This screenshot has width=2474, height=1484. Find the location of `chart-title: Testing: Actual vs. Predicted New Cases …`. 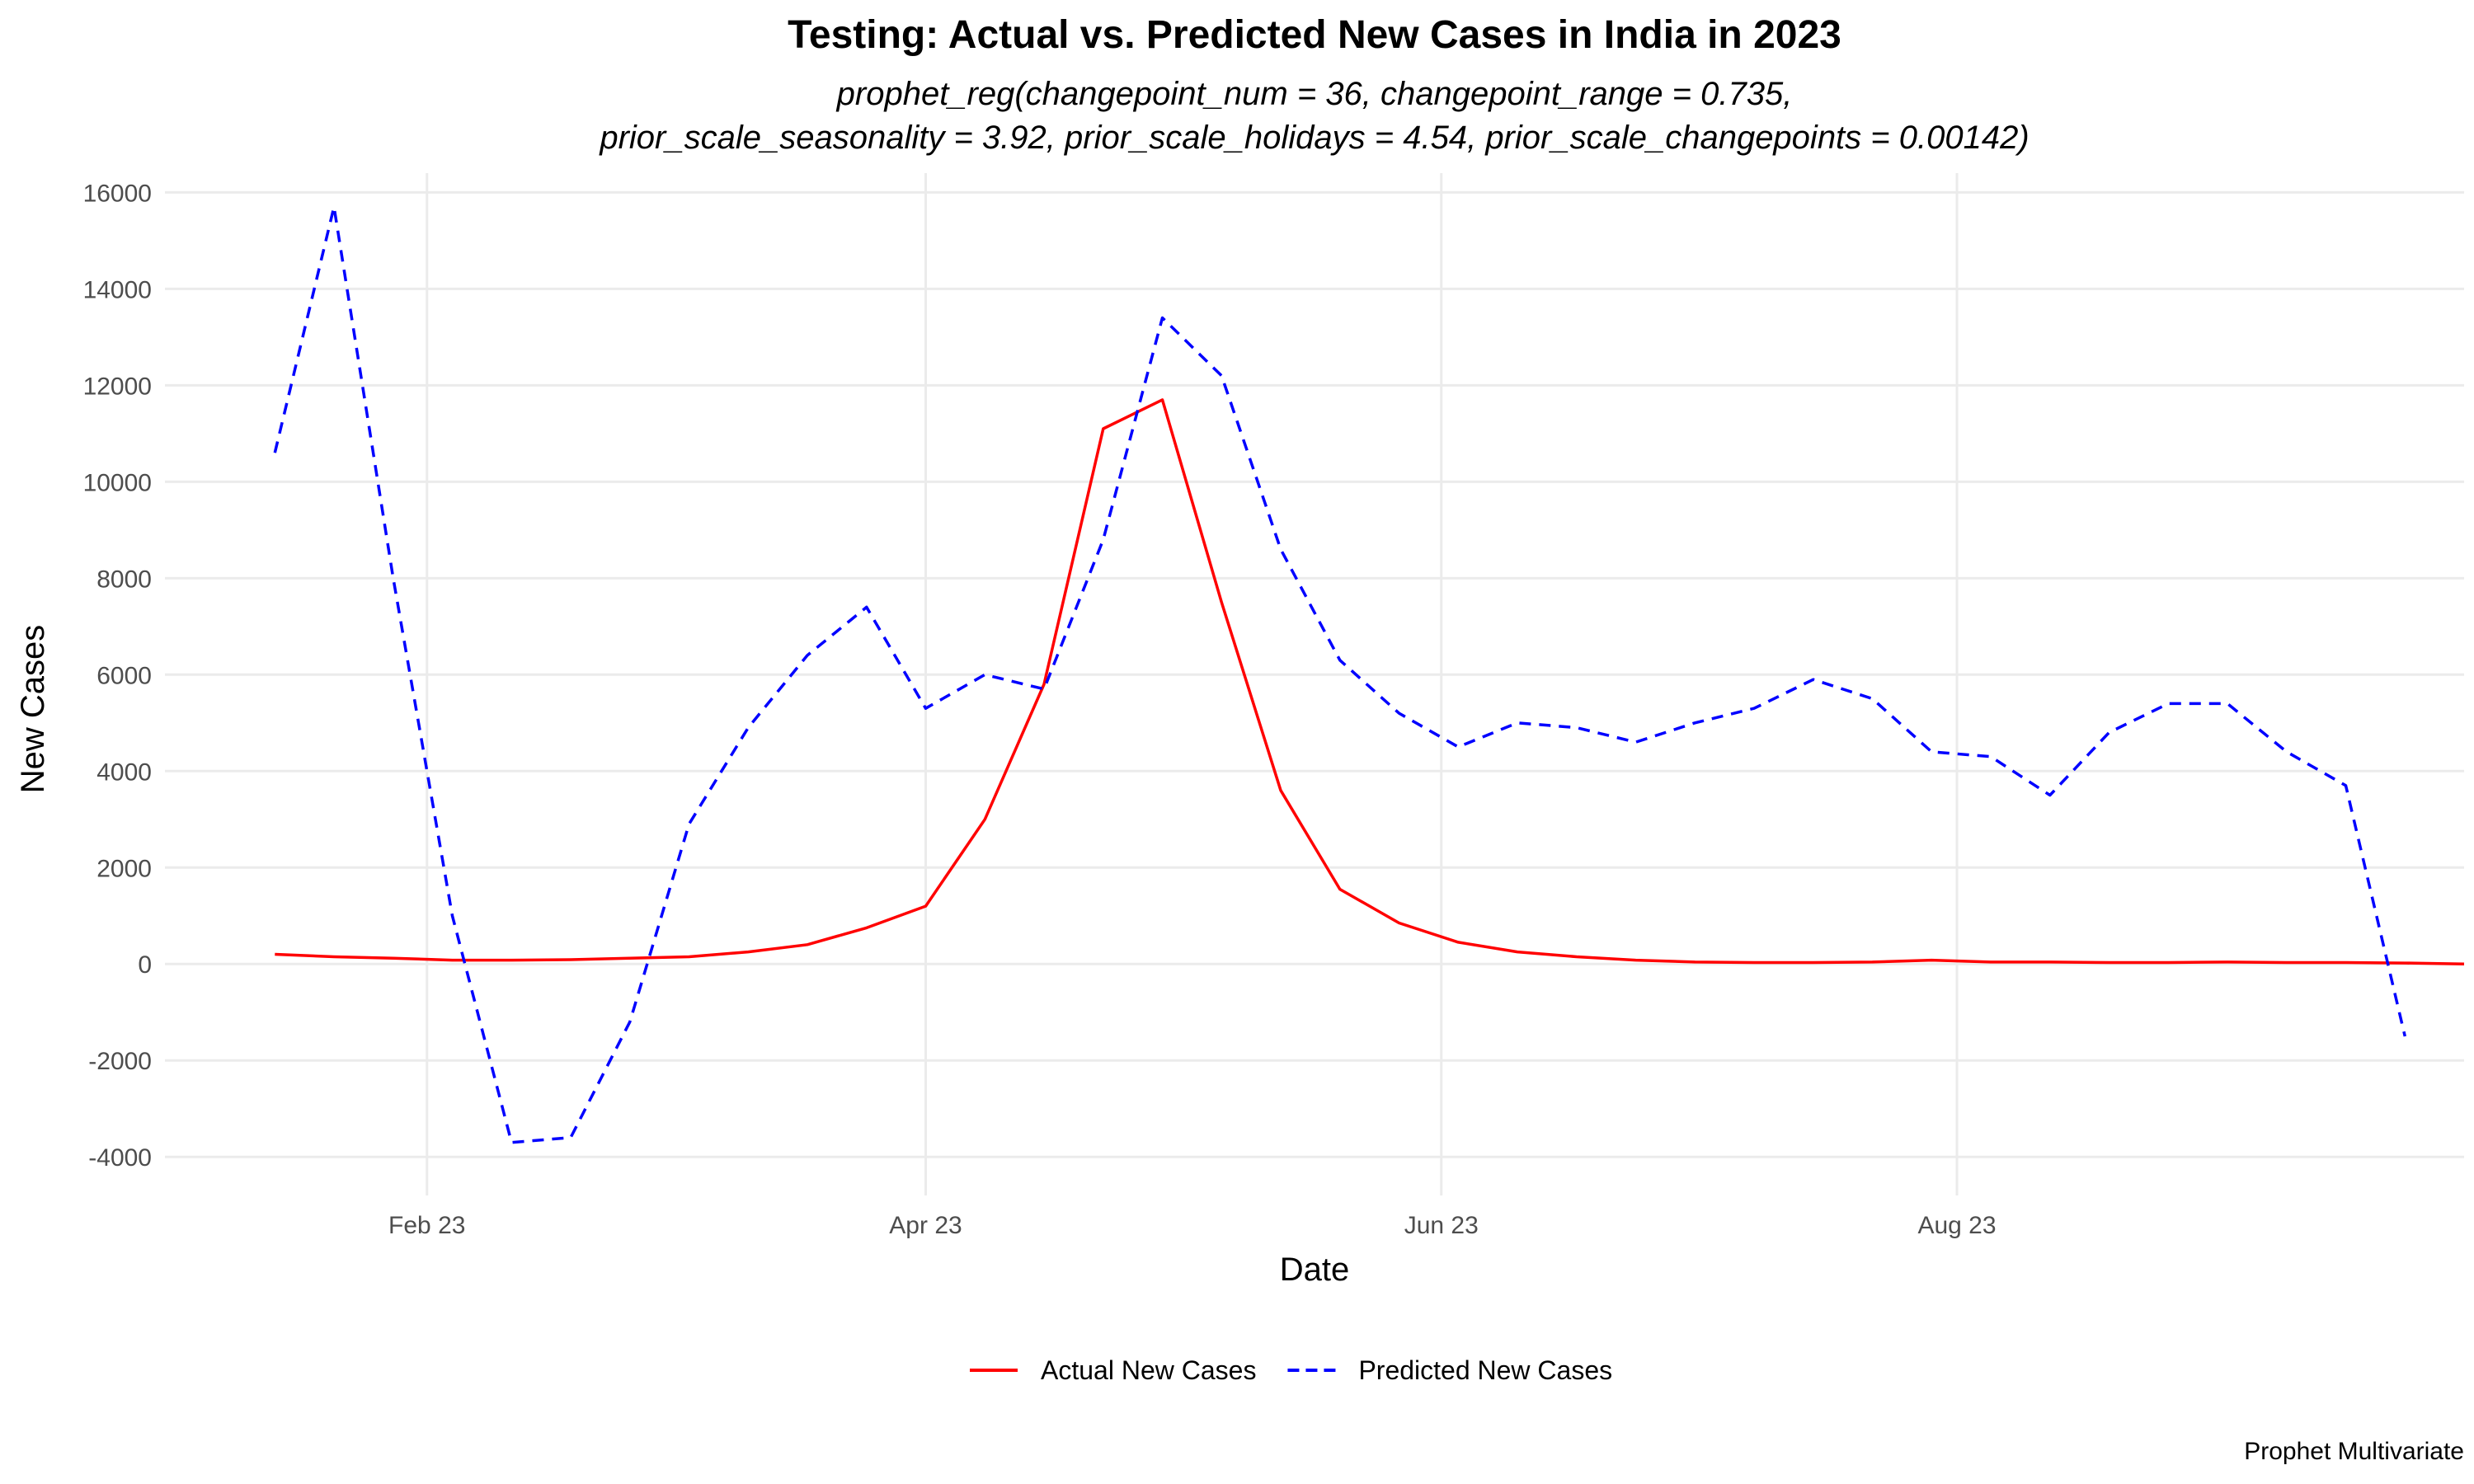

chart-title: Testing: Actual vs. Predicted New Cases … is located at coordinates (1314, 35).